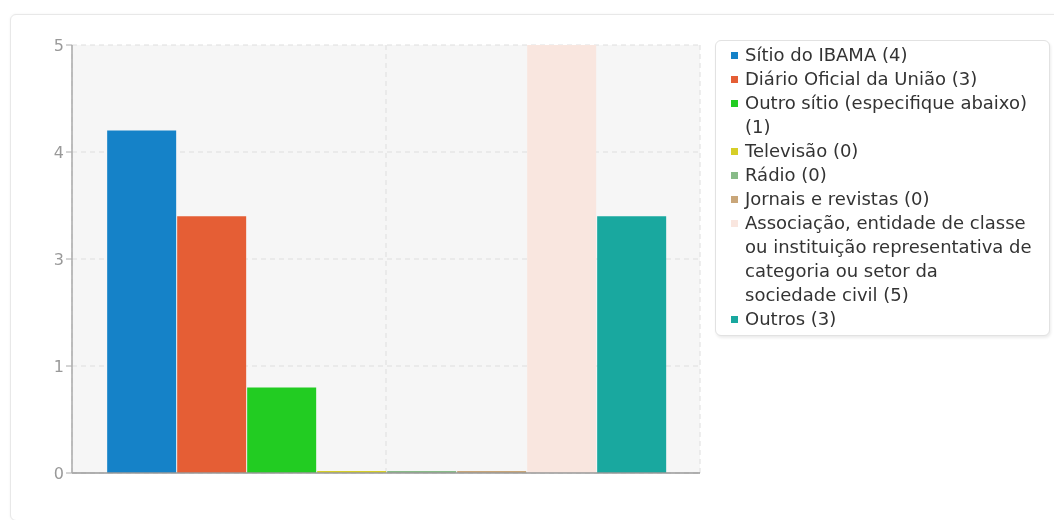  I want to click on y-tick-label: 3, so click(58, 259).